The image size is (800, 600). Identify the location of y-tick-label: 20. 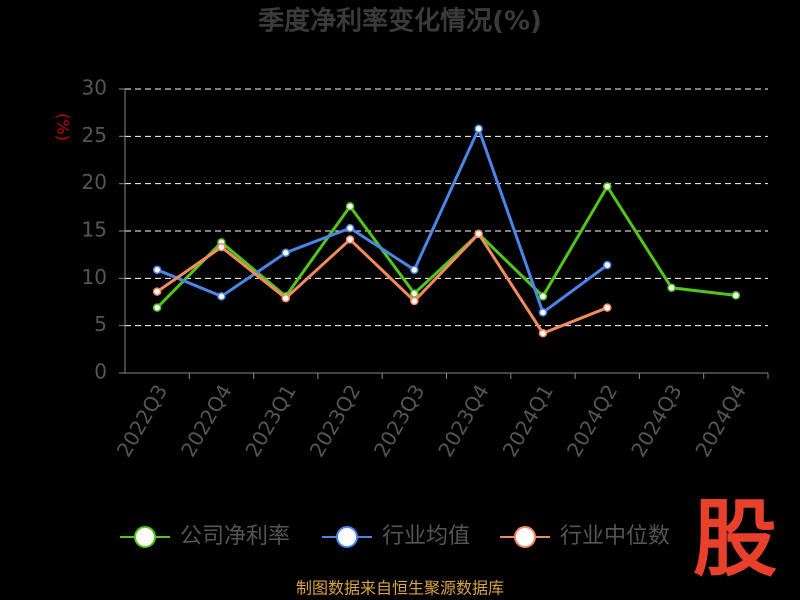
(94, 182).